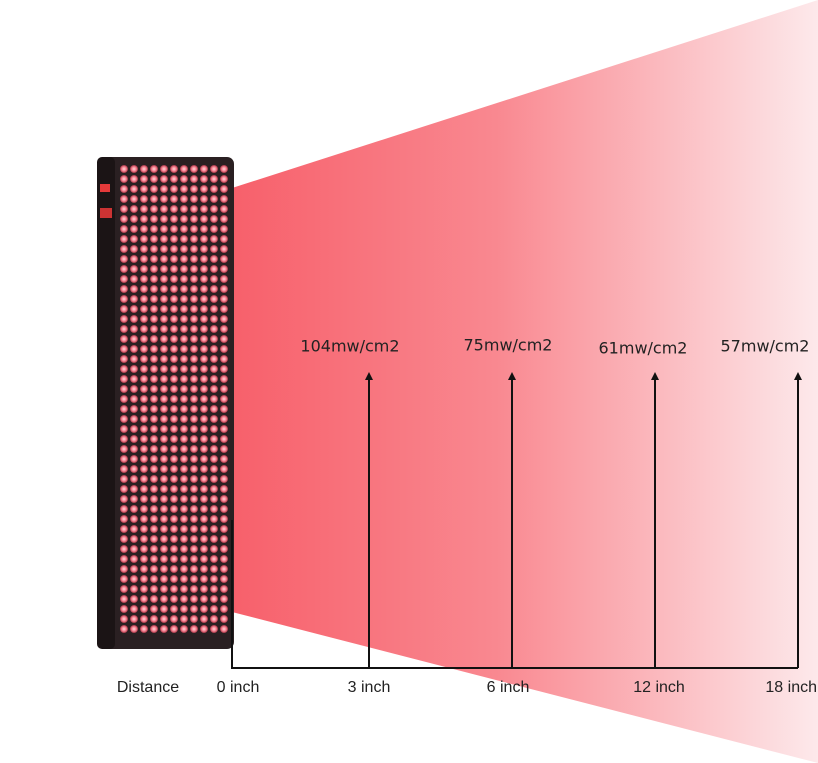  What do you see at coordinates (508, 687) in the screenshot?
I see `distance-tick: 6 inch` at bounding box center [508, 687].